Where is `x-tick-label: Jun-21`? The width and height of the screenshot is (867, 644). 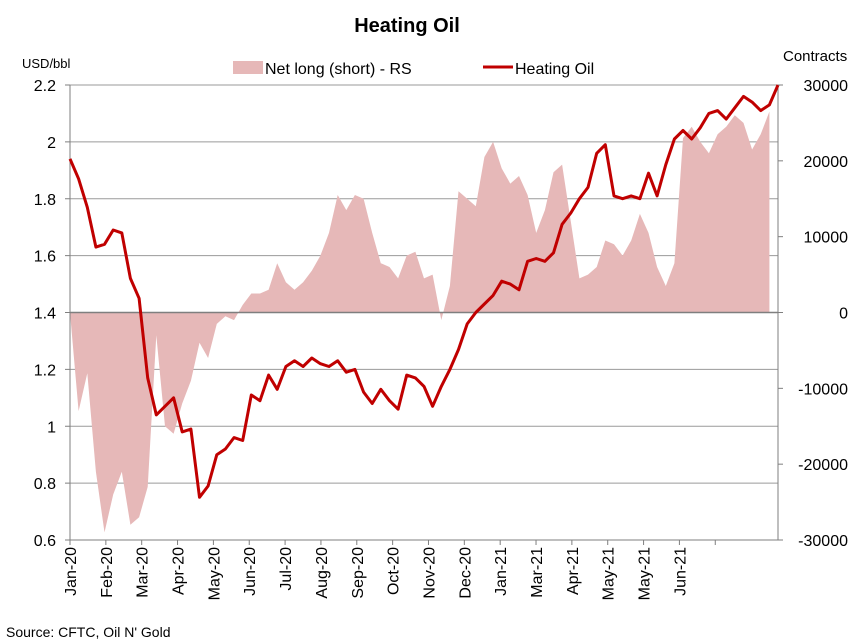 x-tick-label: Jun-21 is located at coordinates (680, 571).